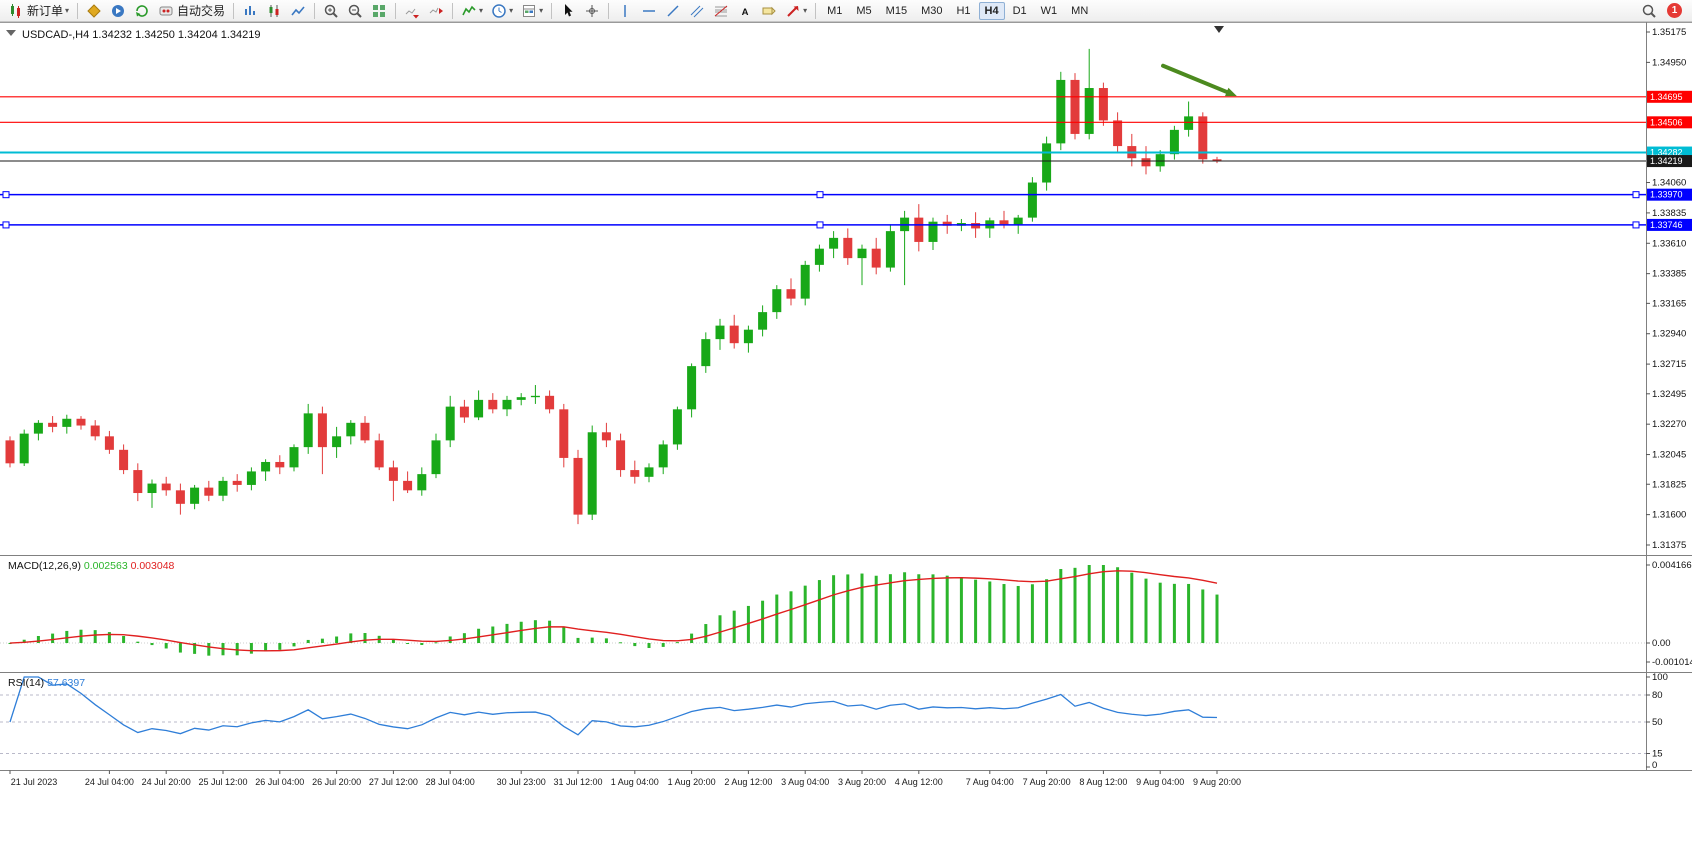  What do you see at coordinates (1049, 10) in the screenshot?
I see `timeframe-button-w1: W1` at bounding box center [1049, 10].